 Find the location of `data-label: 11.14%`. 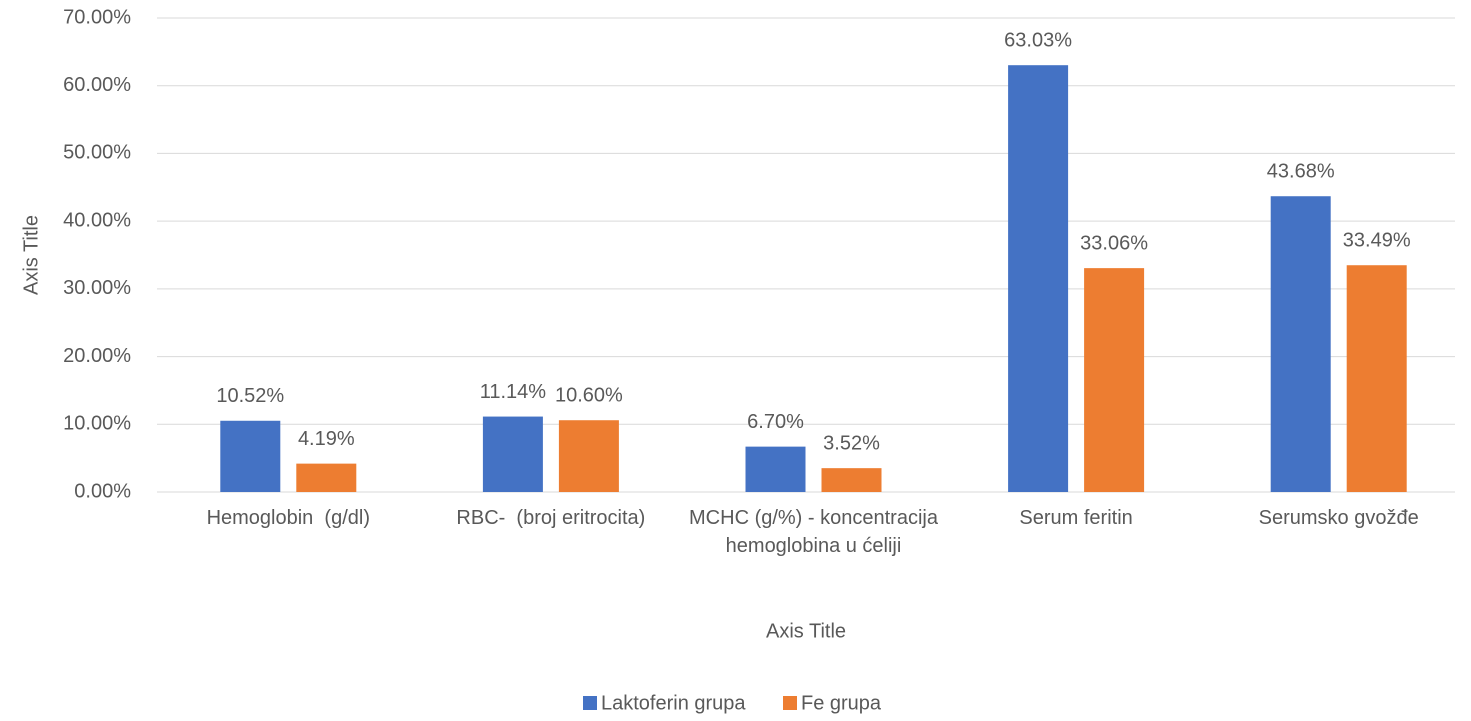

data-label: 11.14% is located at coordinates (513, 392).